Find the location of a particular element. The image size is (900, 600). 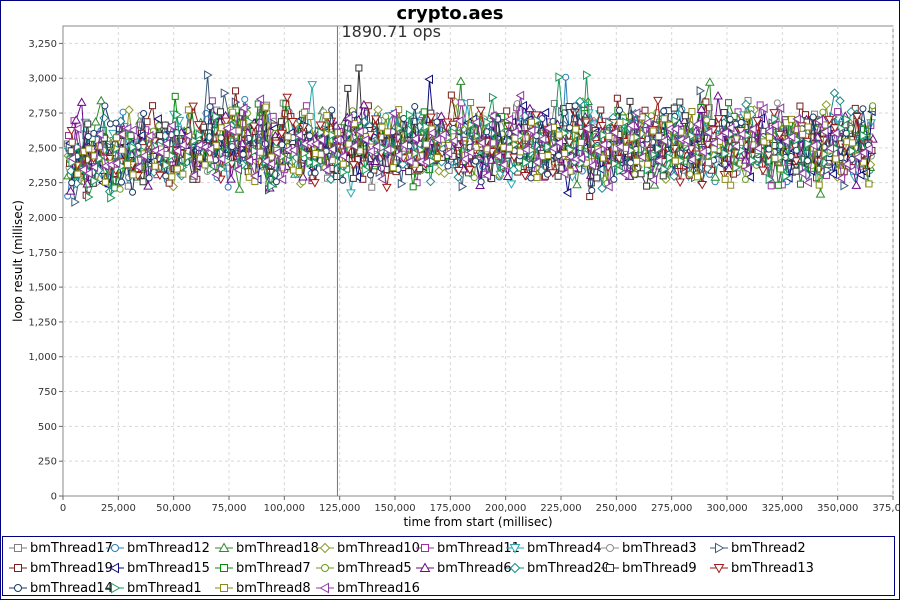

x-tick-label: 300,000 is located at coordinates (726, 508).